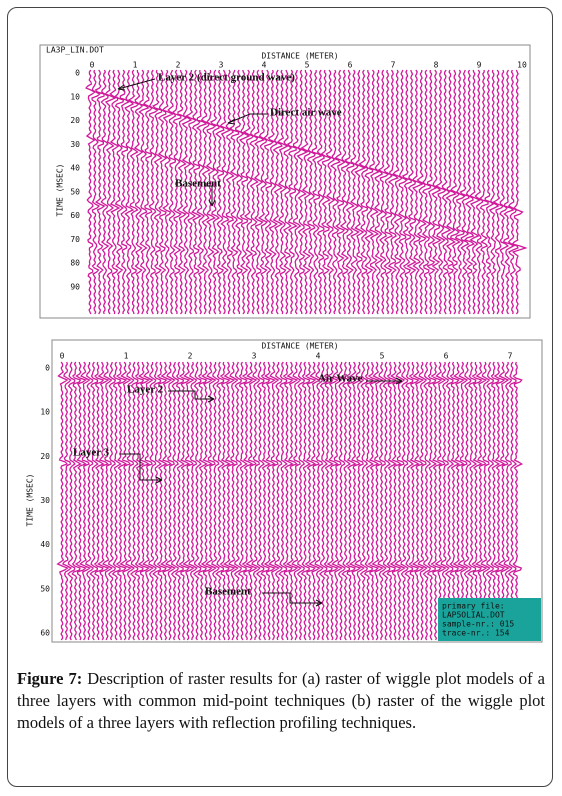  What do you see at coordinates (50, 678) in the screenshot?
I see `caption-label: Figure 7:` at bounding box center [50, 678].